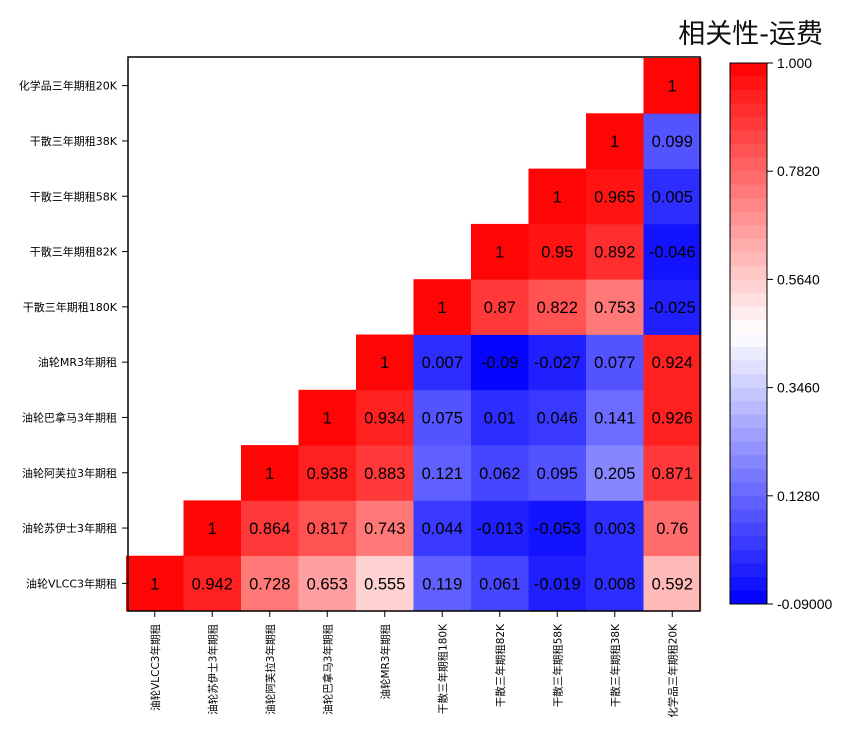 Image resolution: width=865 pixels, height=729 pixels. What do you see at coordinates (557, 253) in the screenshot?
I see `heatmap-cell-label: 0.95` at bounding box center [557, 253].